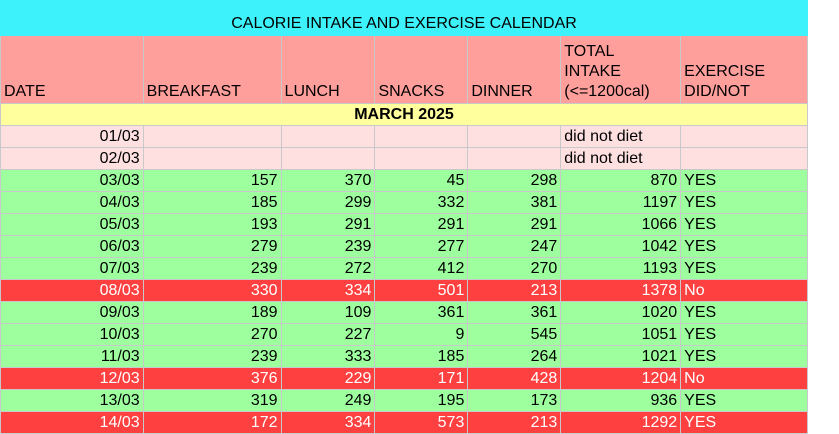  What do you see at coordinates (72, 400) in the screenshot?
I see `cell-date: 13/03` at bounding box center [72, 400].